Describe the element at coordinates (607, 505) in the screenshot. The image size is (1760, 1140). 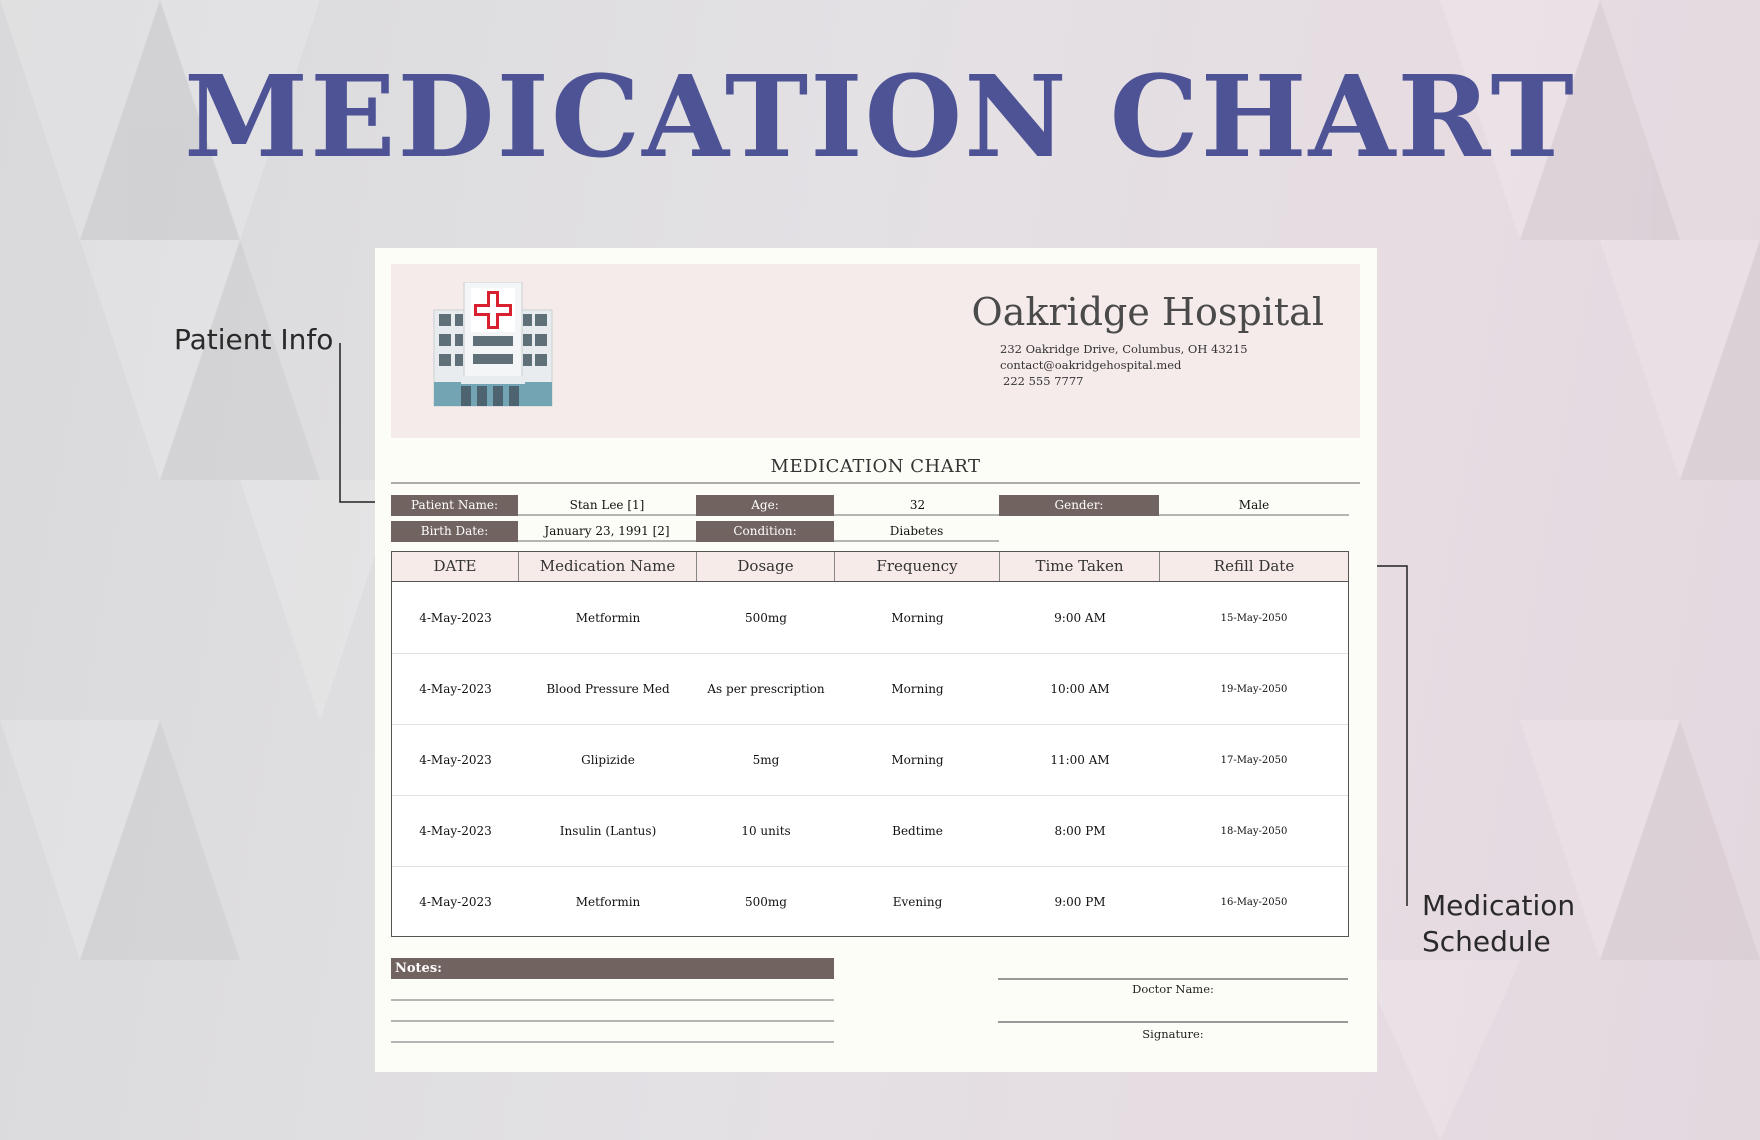
I see `patient-name-value: Stan Lee [1]` at that location.